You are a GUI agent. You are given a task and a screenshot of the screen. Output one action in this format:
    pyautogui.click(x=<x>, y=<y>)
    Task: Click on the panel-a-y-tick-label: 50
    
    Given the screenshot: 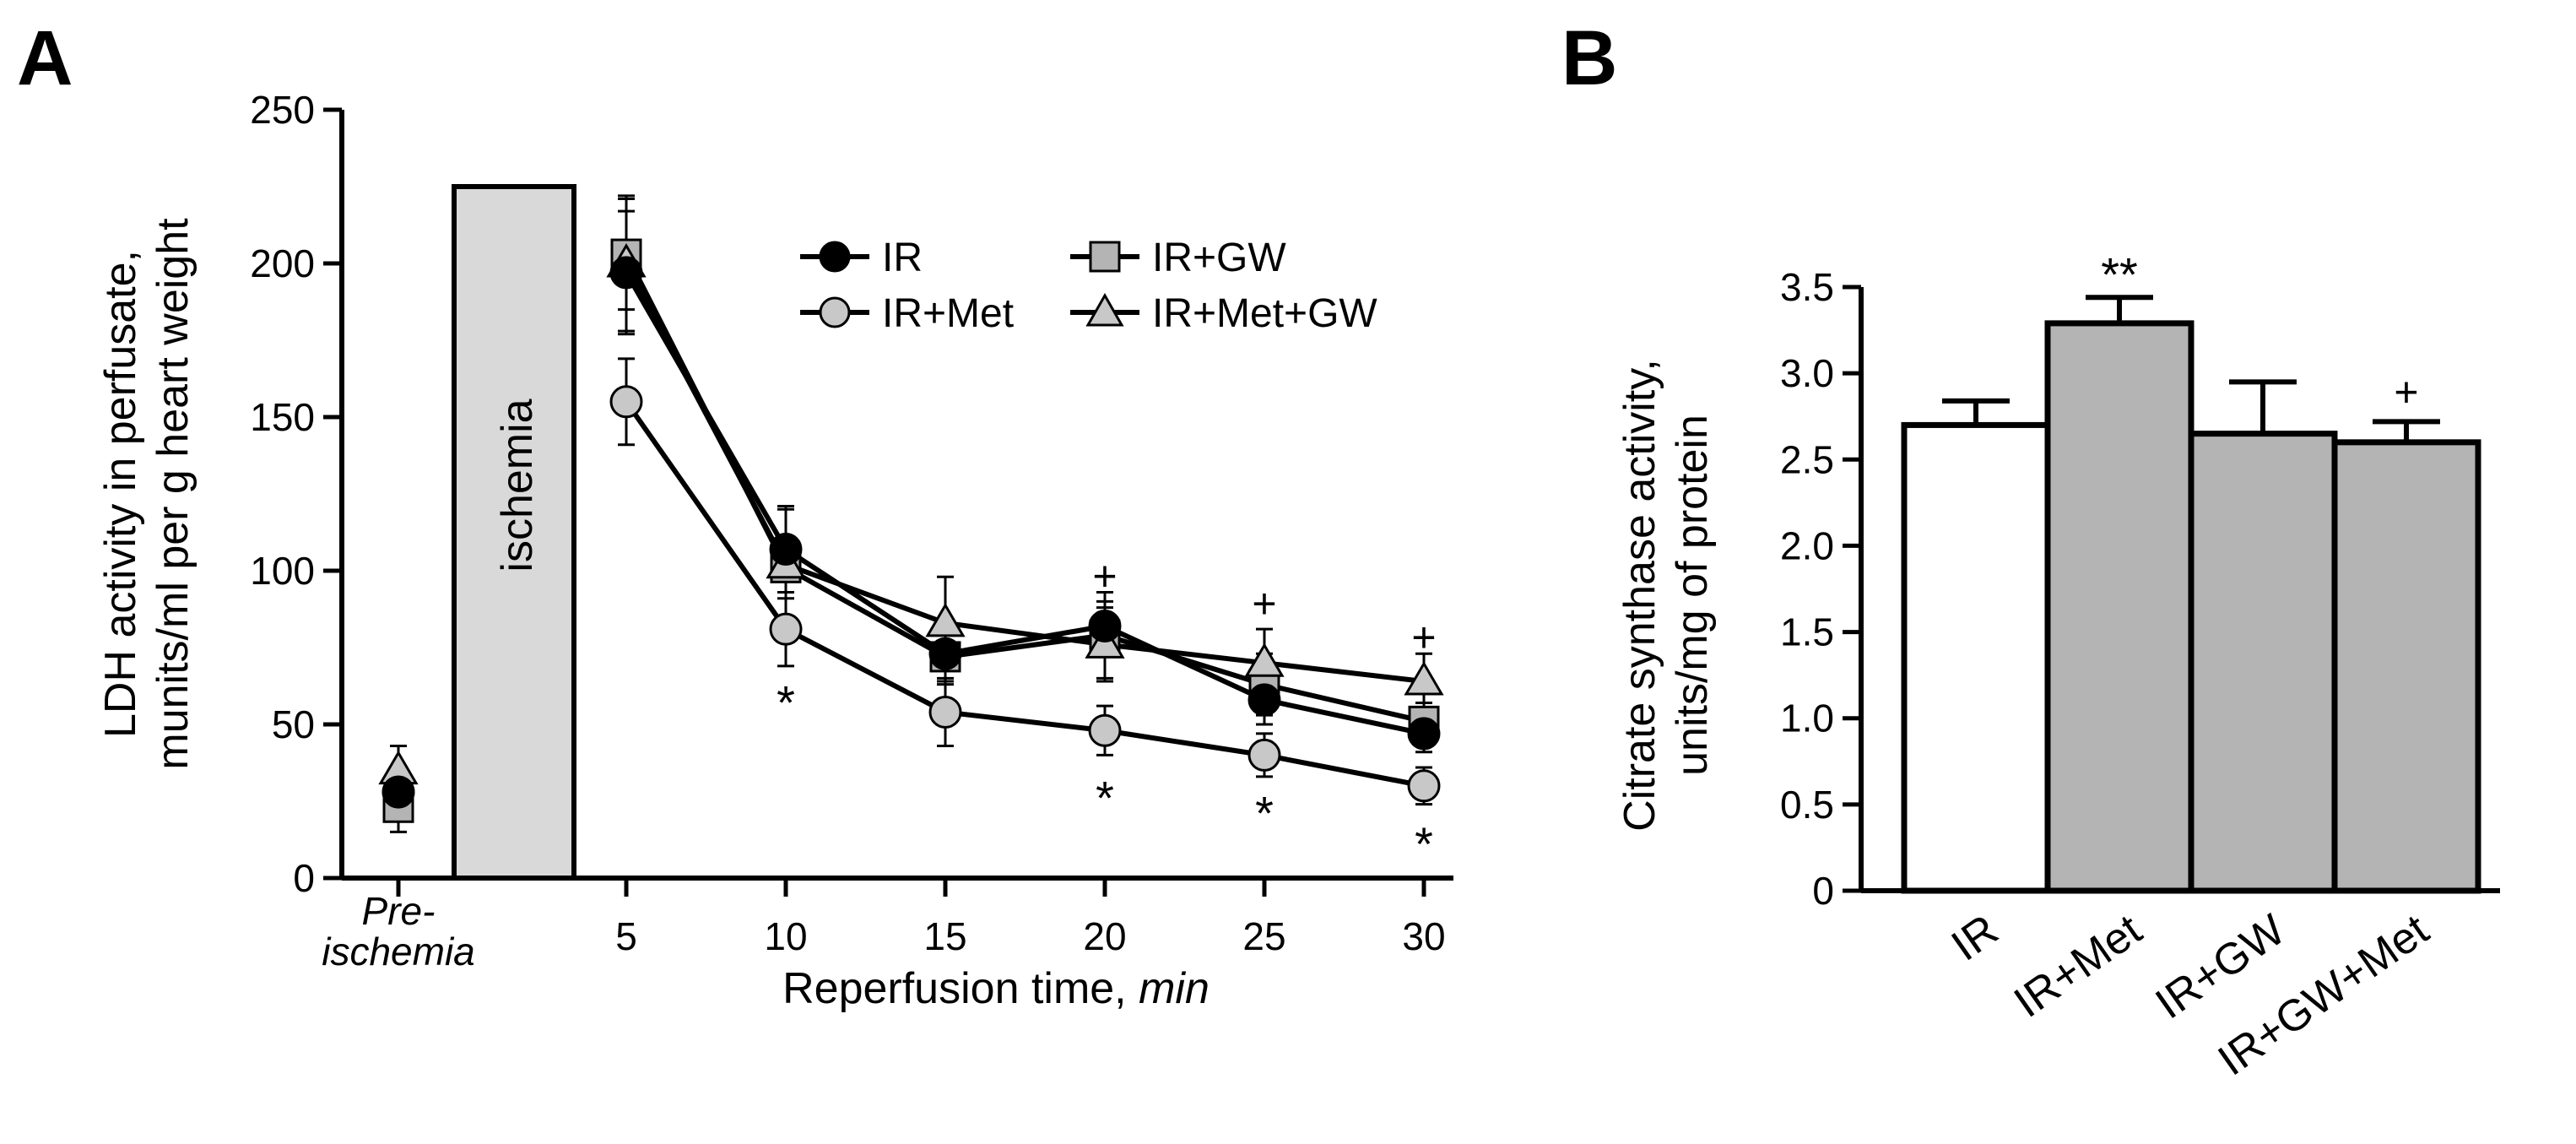 What is the action you would take?
    pyautogui.click(x=293, y=724)
    